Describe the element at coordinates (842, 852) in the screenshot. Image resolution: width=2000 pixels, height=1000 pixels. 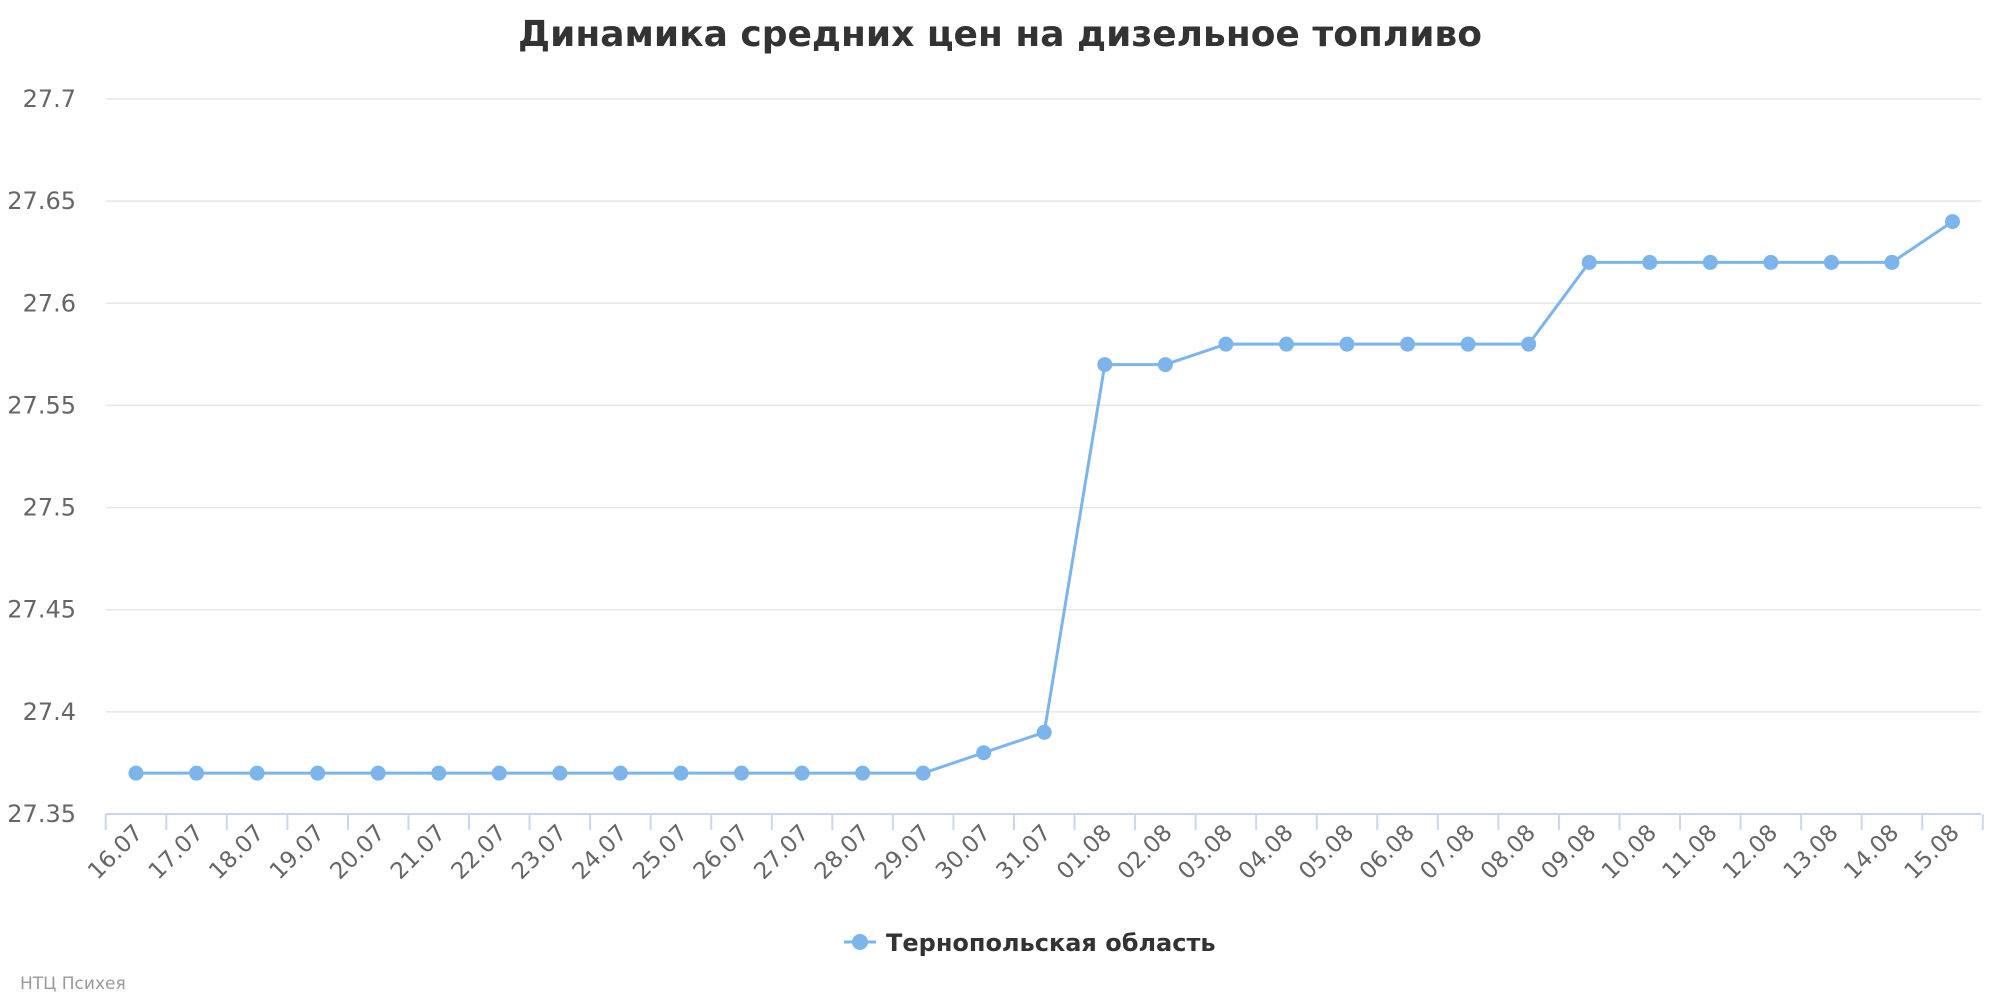
I see `x-tick-label: 28.07` at that location.